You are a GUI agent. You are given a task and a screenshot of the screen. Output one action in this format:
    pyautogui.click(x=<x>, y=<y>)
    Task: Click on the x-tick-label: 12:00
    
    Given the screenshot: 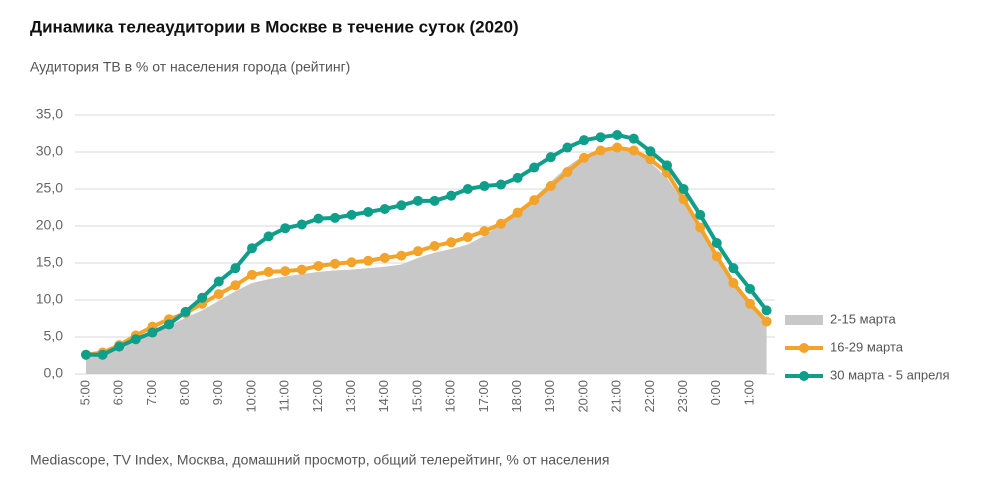 What is the action you would take?
    pyautogui.click(x=317, y=396)
    